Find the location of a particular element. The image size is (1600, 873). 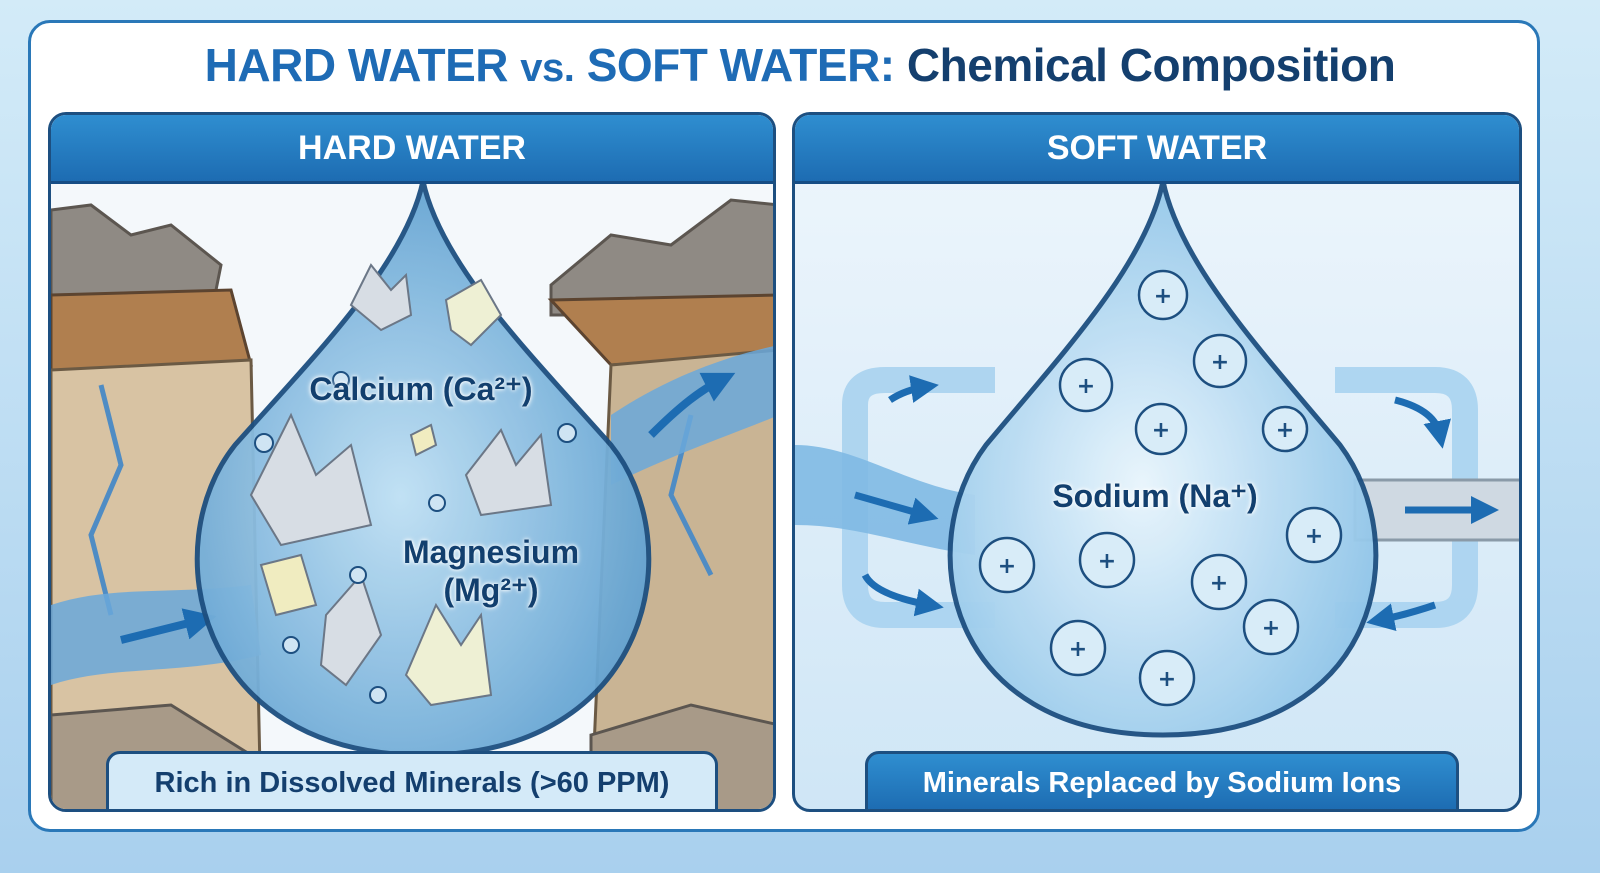

magnesium-label-formula: (Mg²⁺) is located at coordinates (491, 590).